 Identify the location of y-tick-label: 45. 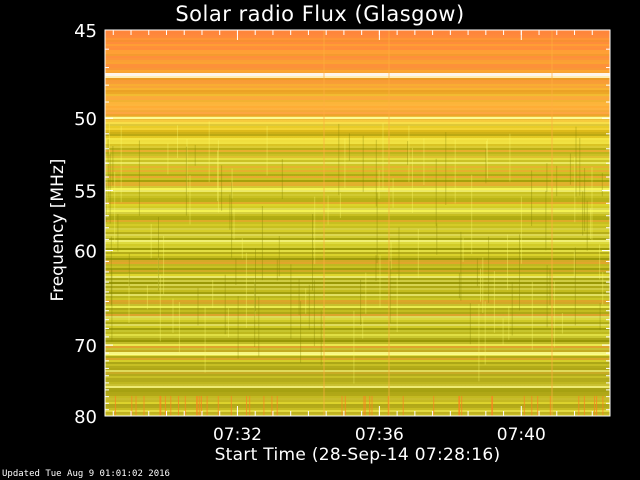
(85, 31).